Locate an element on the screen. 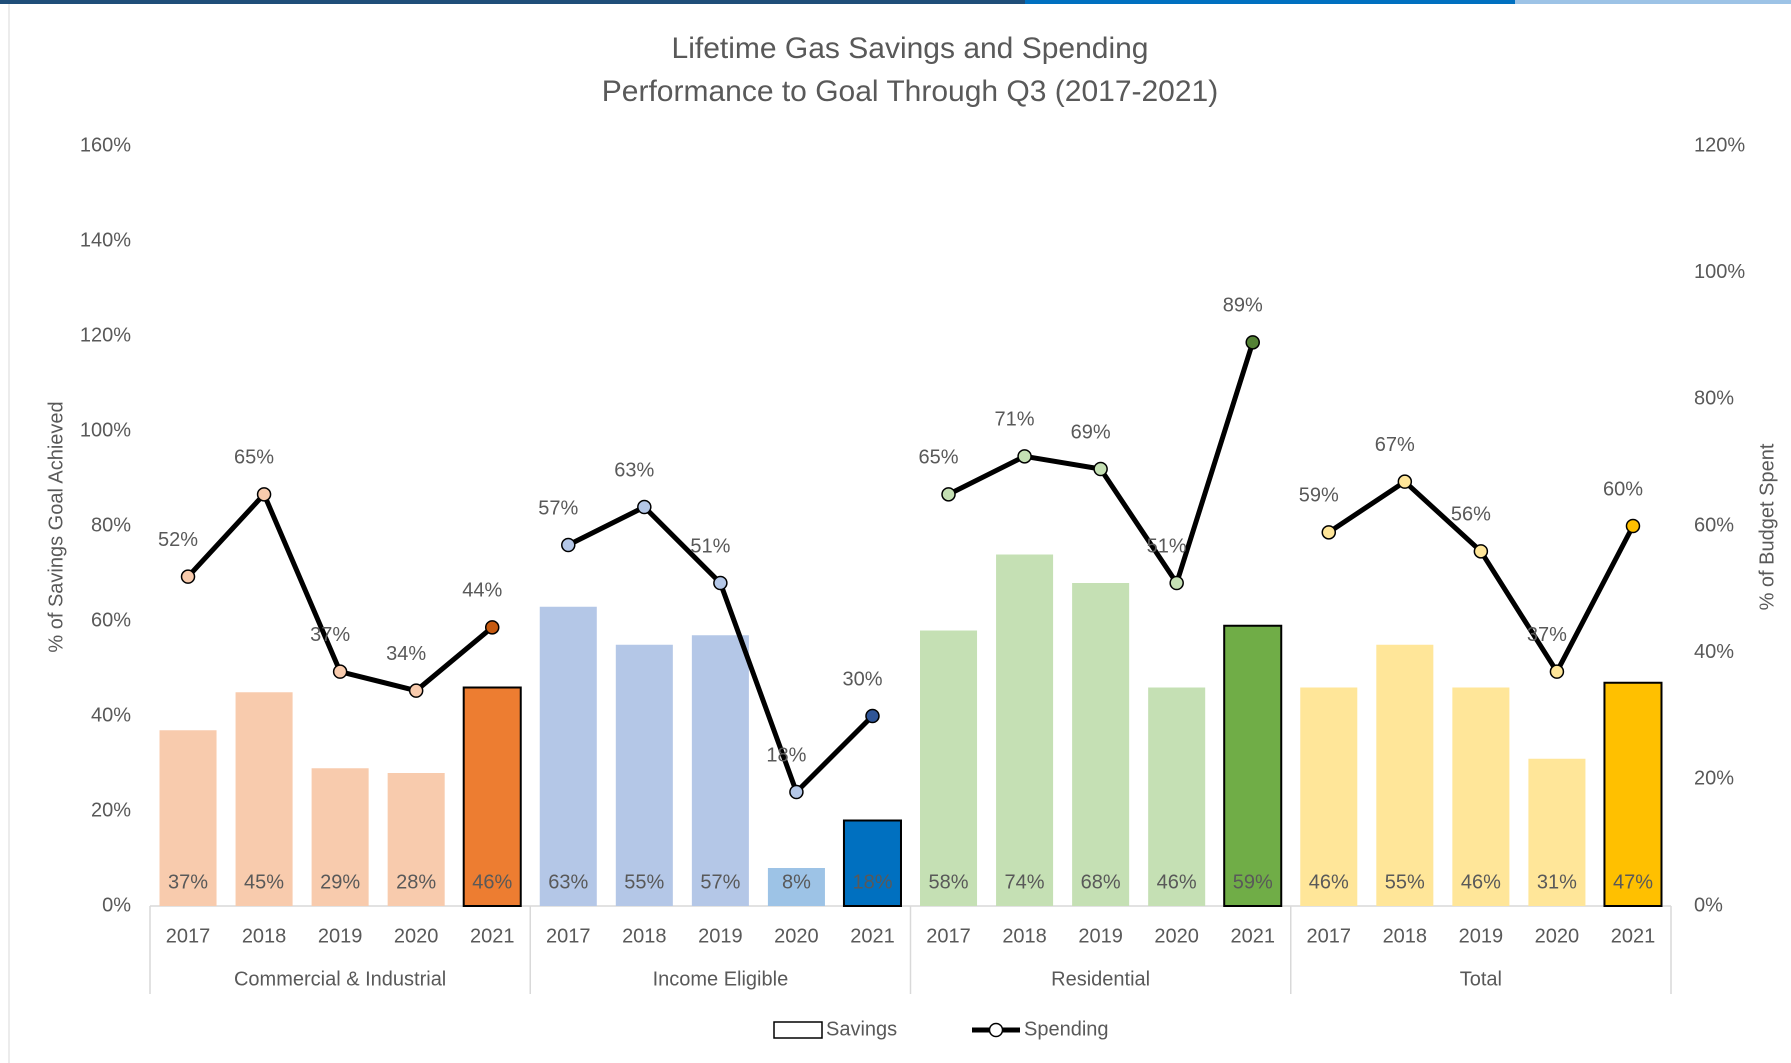  bar-value-label: 57% is located at coordinates (720, 882).